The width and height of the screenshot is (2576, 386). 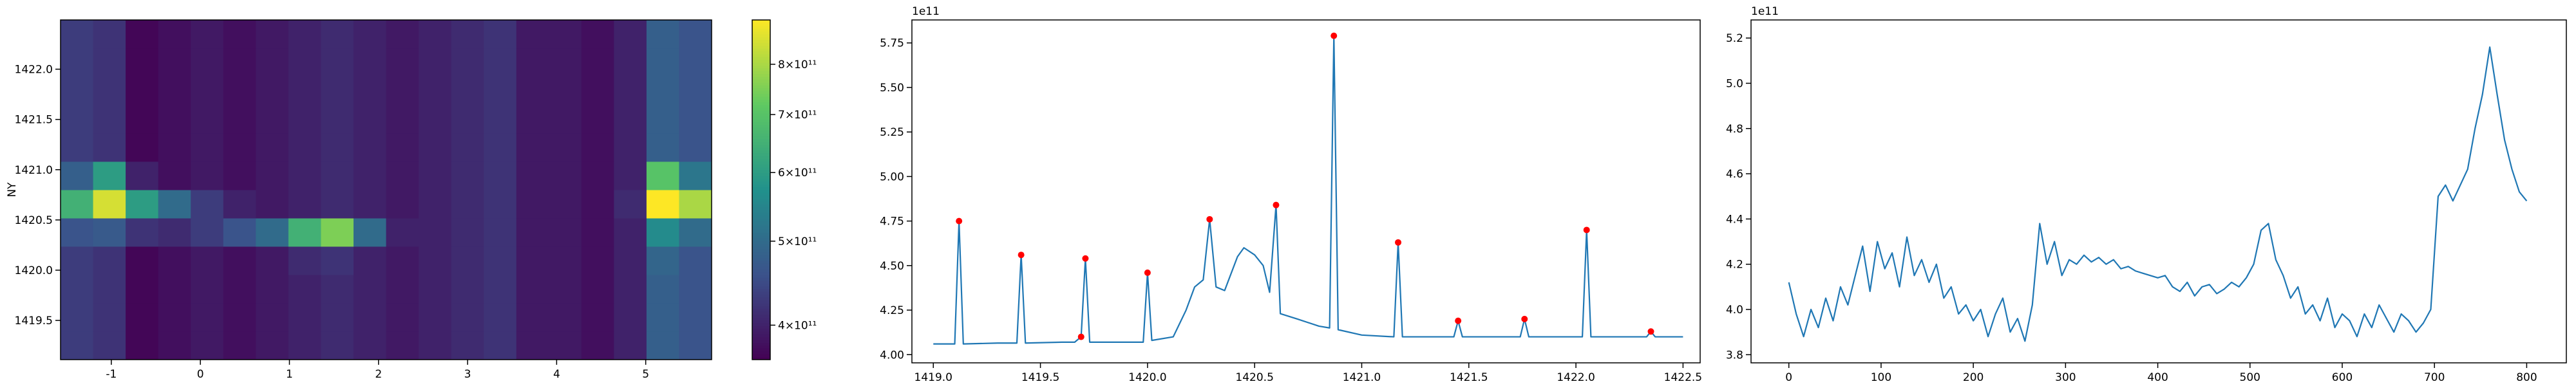 What do you see at coordinates (200, 374) in the screenshot?
I see `x-tick-label: 0` at bounding box center [200, 374].